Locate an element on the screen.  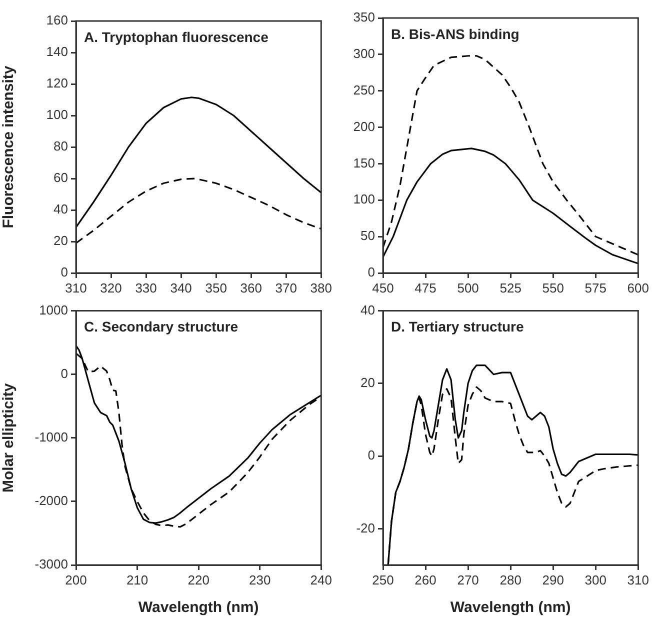
x-tick-label: 270 is located at coordinates (468, 580).